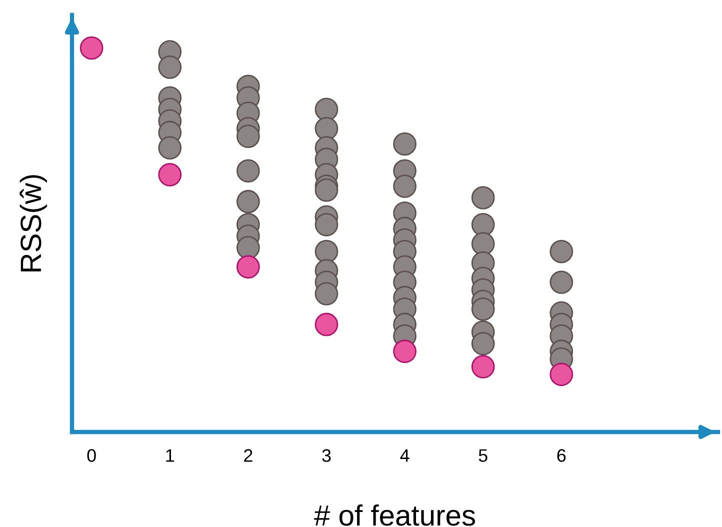 This screenshot has width=722, height=527. Describe the element at coordinates (405, 455) in the screenshot. I see `x-tick-label: 4` at that location.